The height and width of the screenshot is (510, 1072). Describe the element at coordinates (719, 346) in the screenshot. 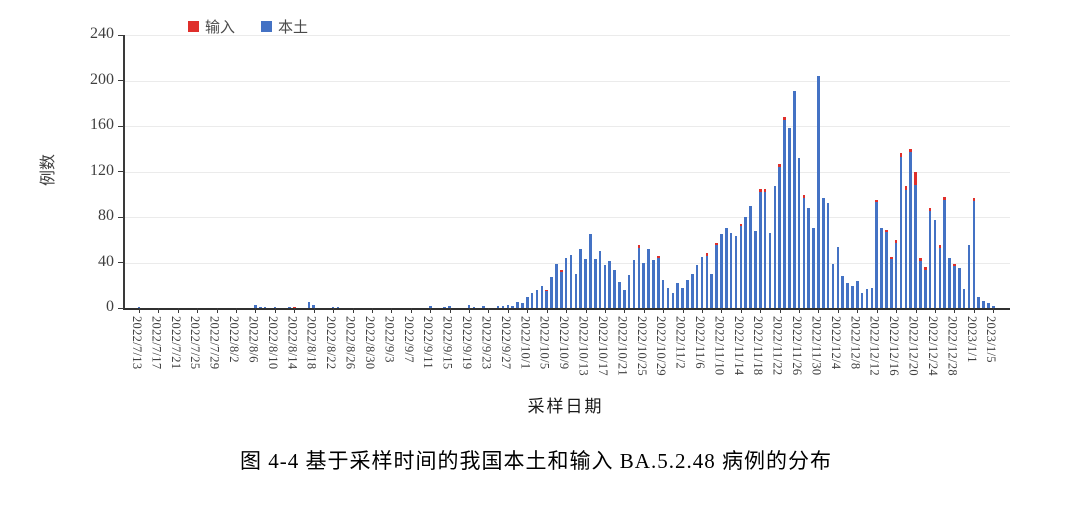

I see `x-tick-label: 2022/11/10` at that location.